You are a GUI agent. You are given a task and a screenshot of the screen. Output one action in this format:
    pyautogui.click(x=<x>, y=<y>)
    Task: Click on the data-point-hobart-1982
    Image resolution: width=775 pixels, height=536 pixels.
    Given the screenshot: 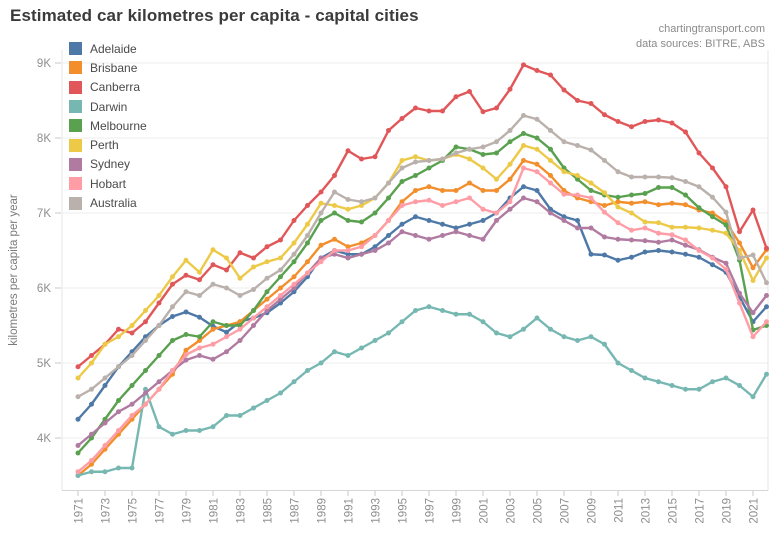 What is the action you would take?
    pyautogui.click(x=226, y=337)
    